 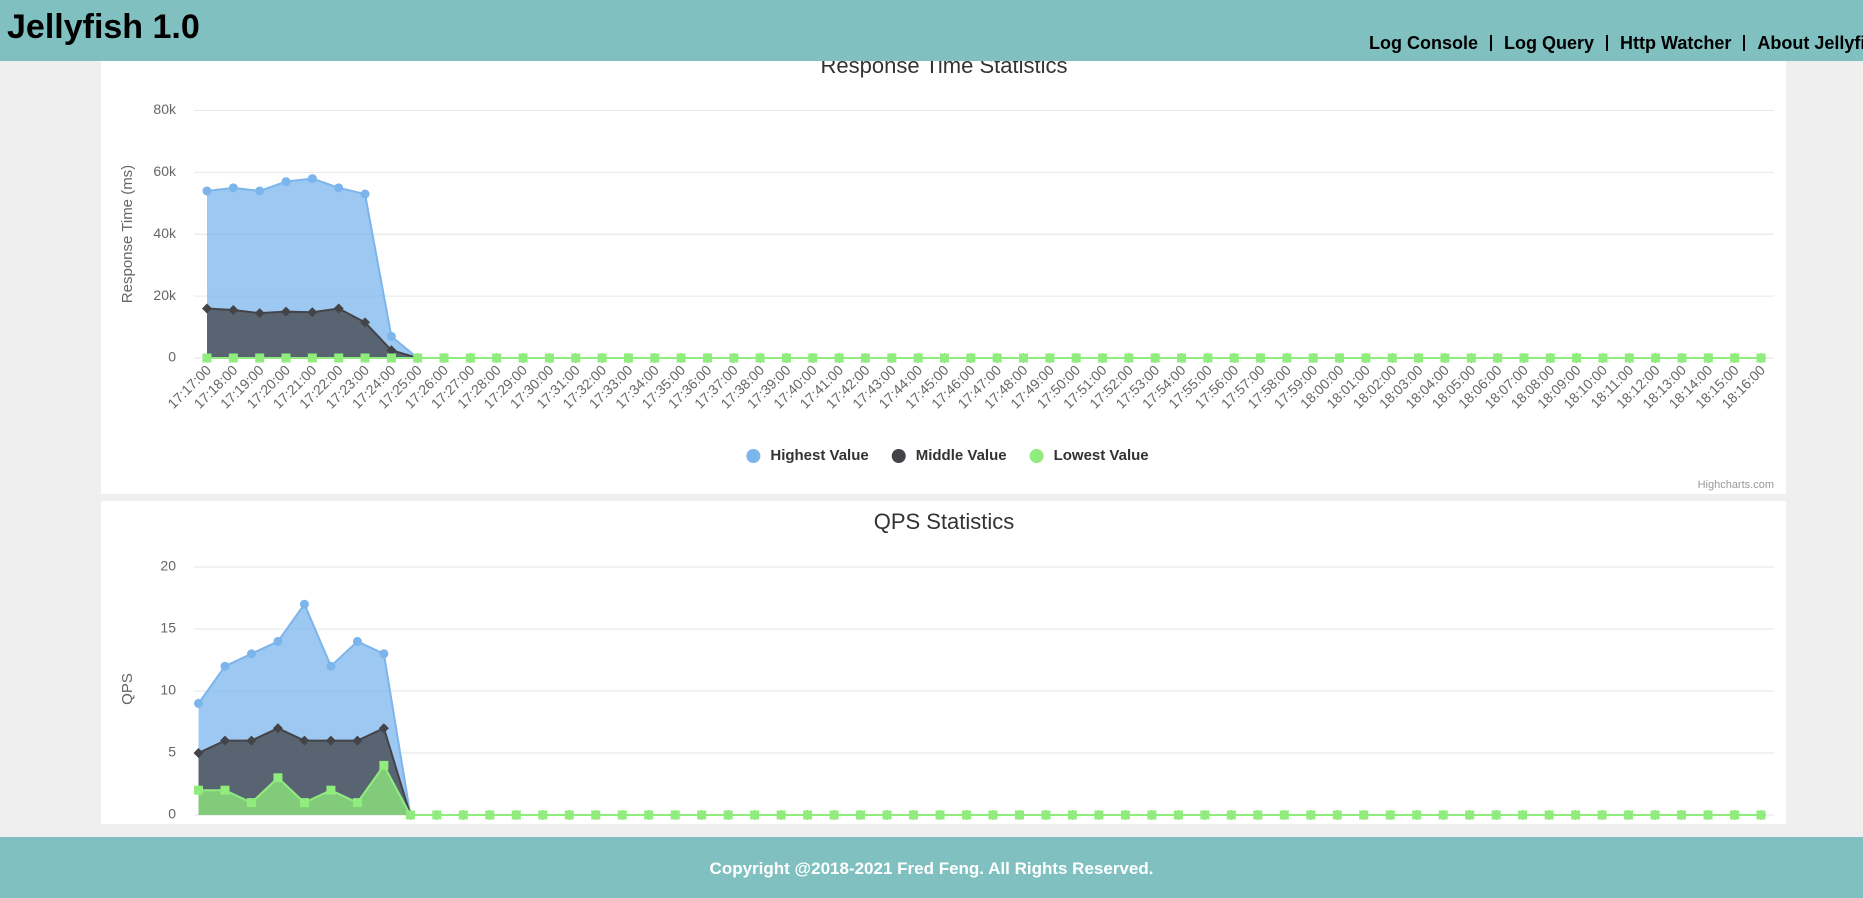 I want to click on y-tick-label: 15, so click(x=168, y=628).